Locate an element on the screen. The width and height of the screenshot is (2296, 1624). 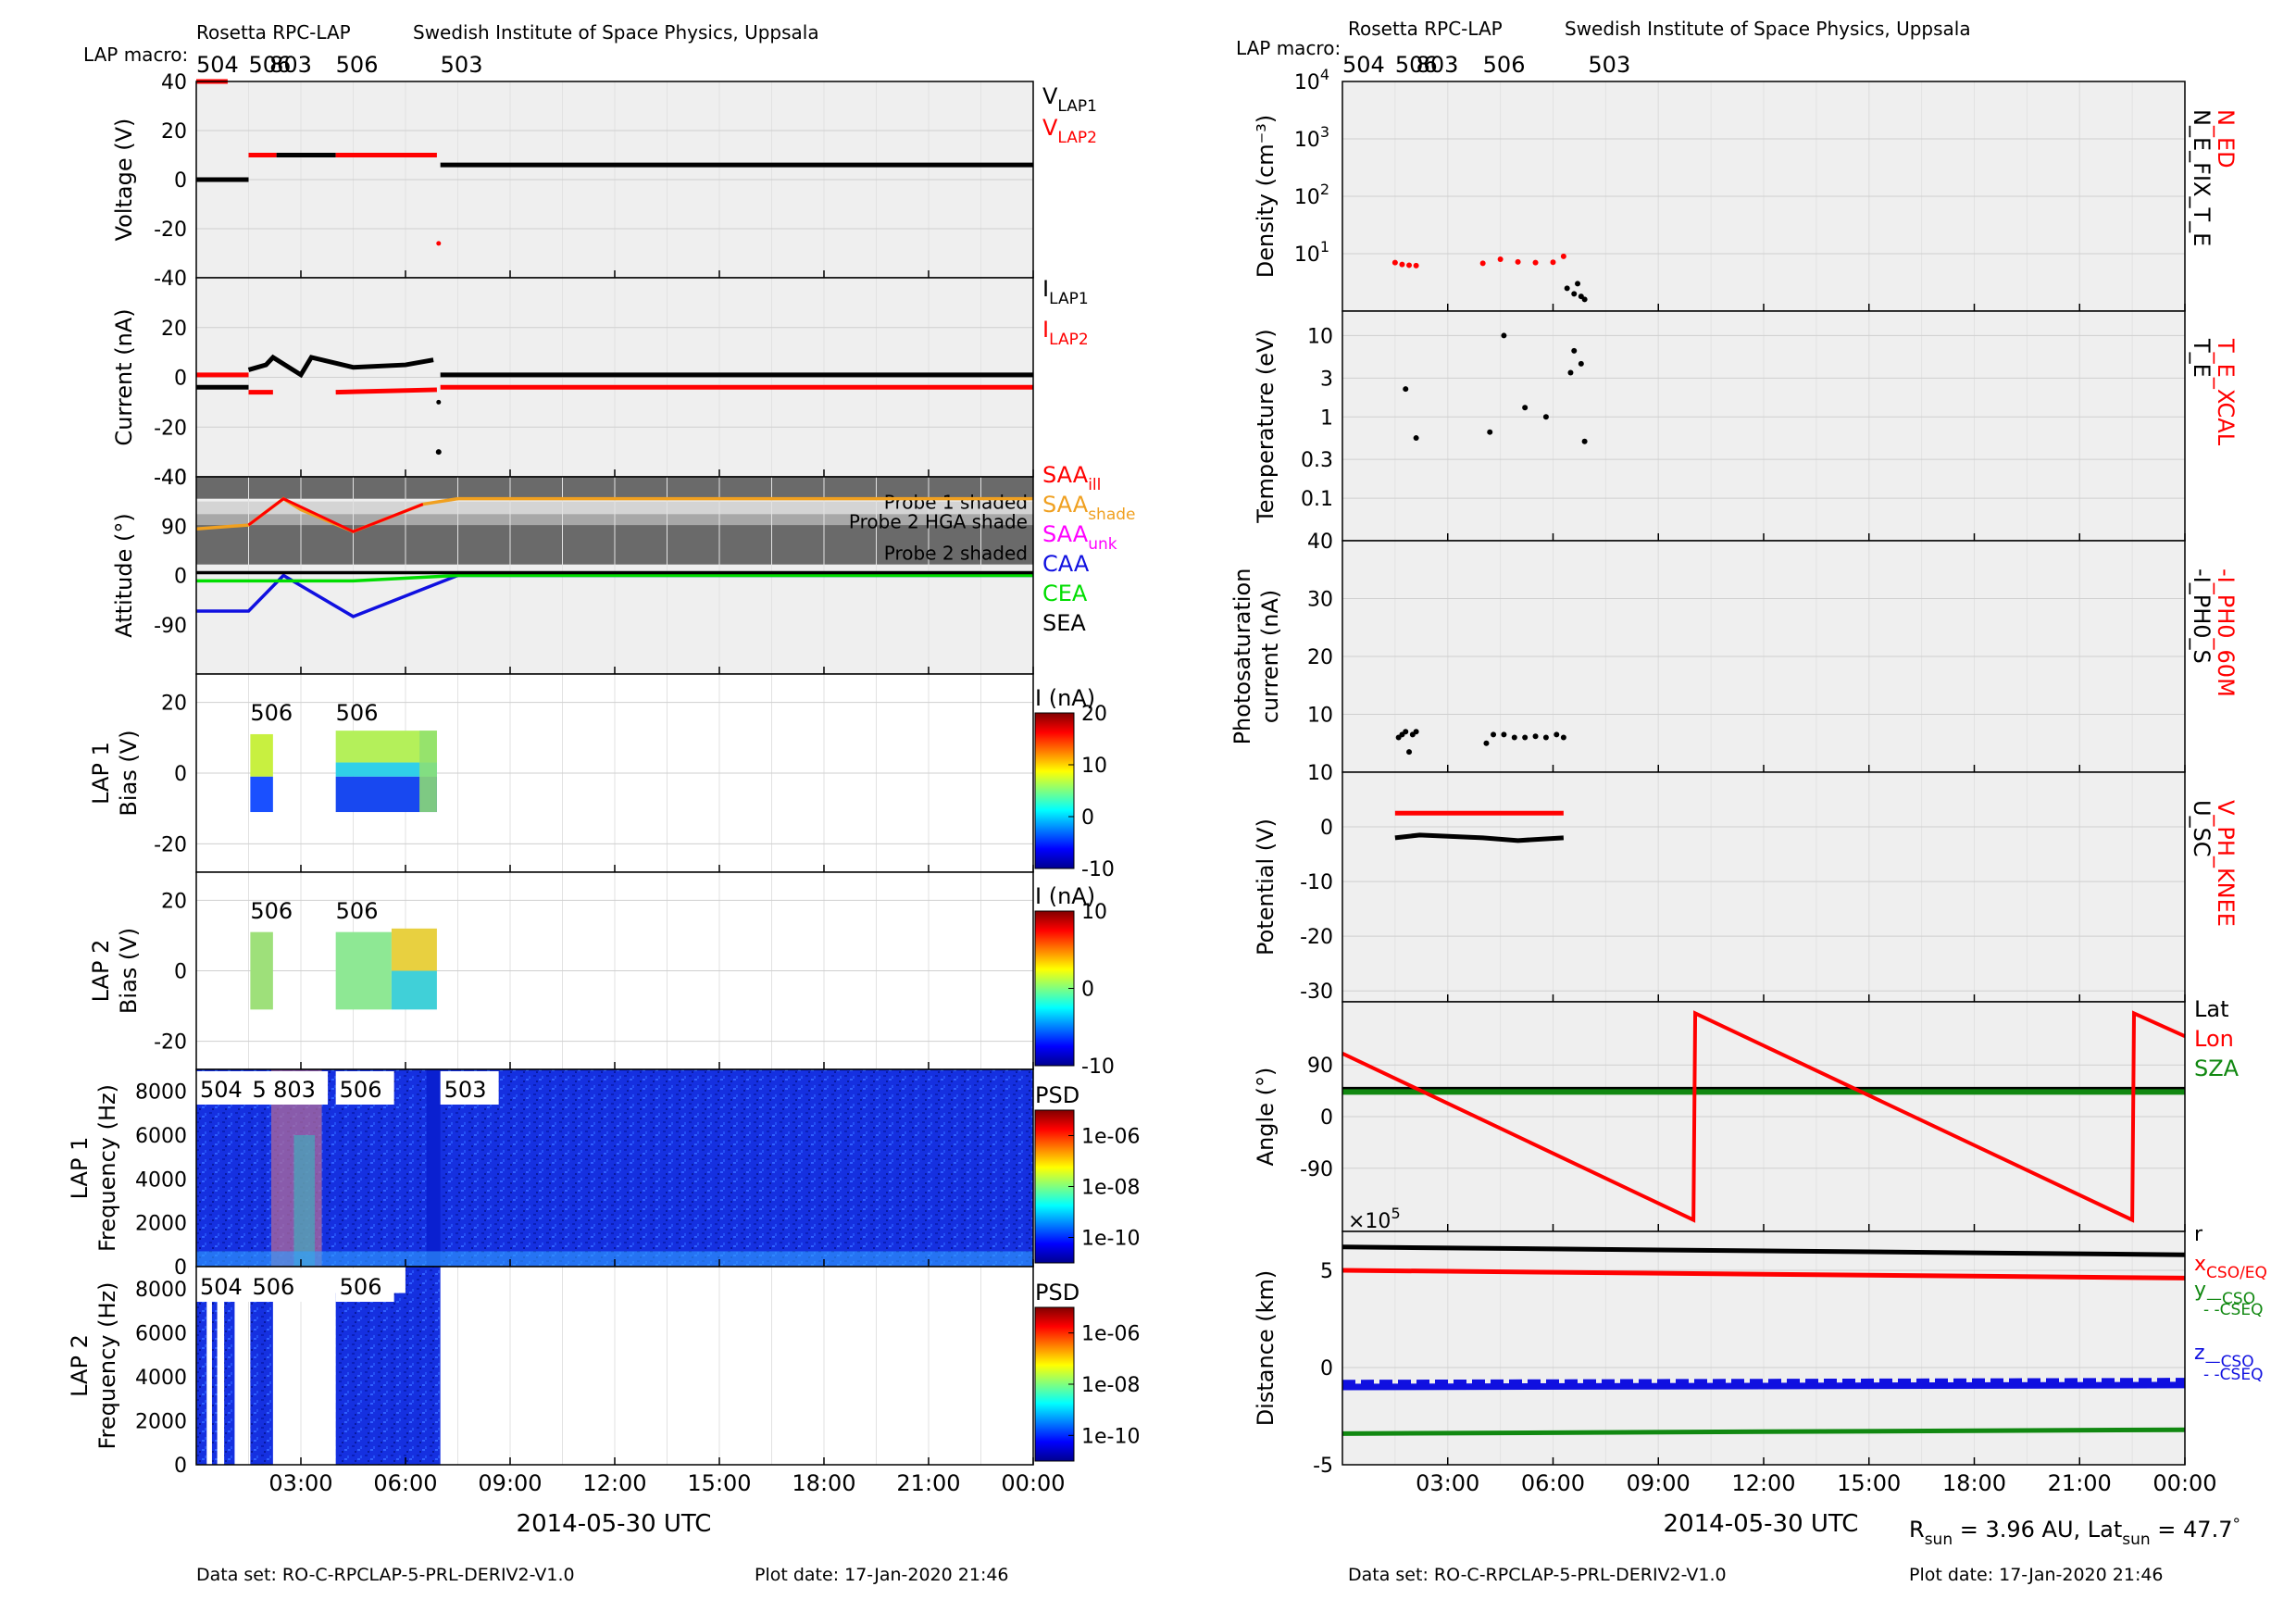
scale-factor: ×10⁵ is located at coordinates (1374, 1219).